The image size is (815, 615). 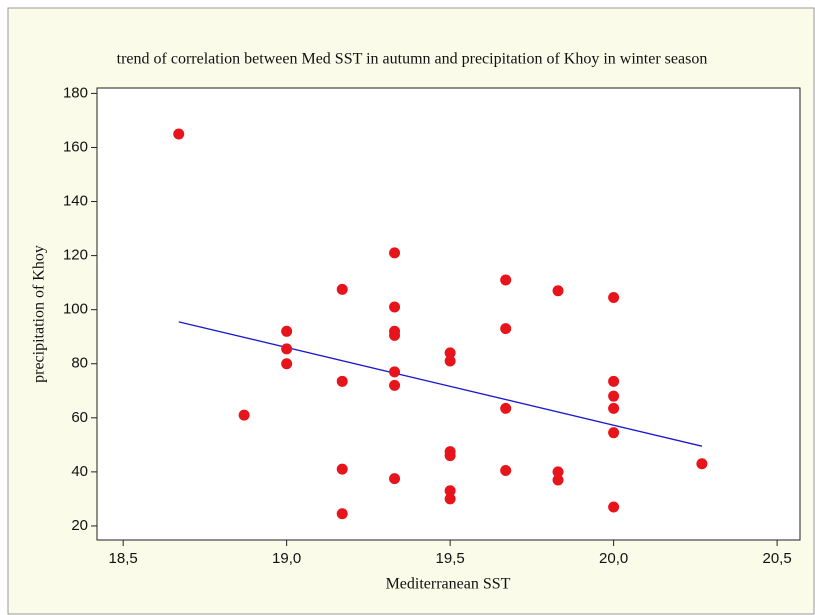 What do you see at coordinates (79, 471) in the screenshot?
I see `y-tick-label: 40` at bounding box center [79, 471].